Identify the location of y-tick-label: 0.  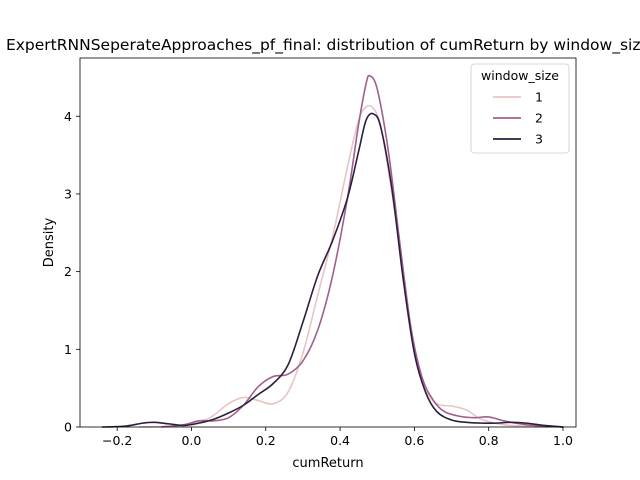
(68, 427).